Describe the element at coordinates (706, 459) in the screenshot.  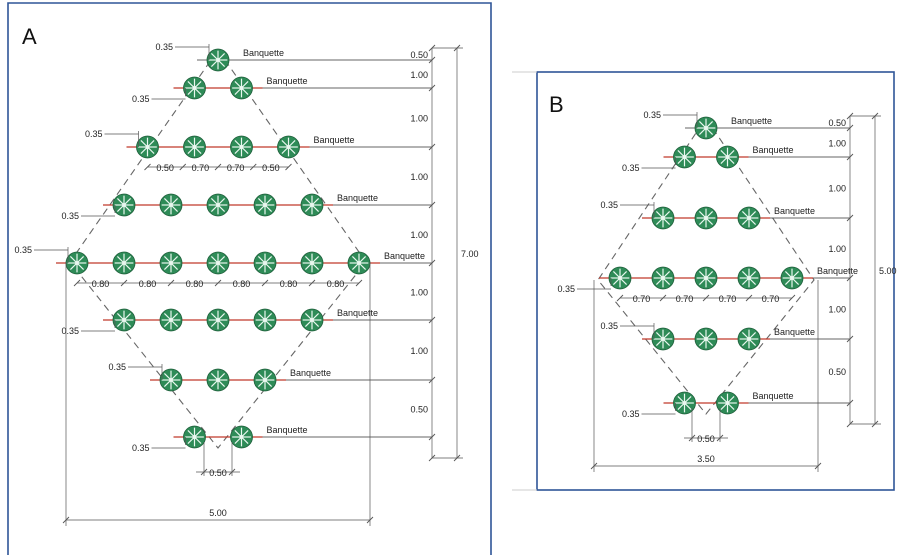
I see `total-width-value: 3.50` at that location.